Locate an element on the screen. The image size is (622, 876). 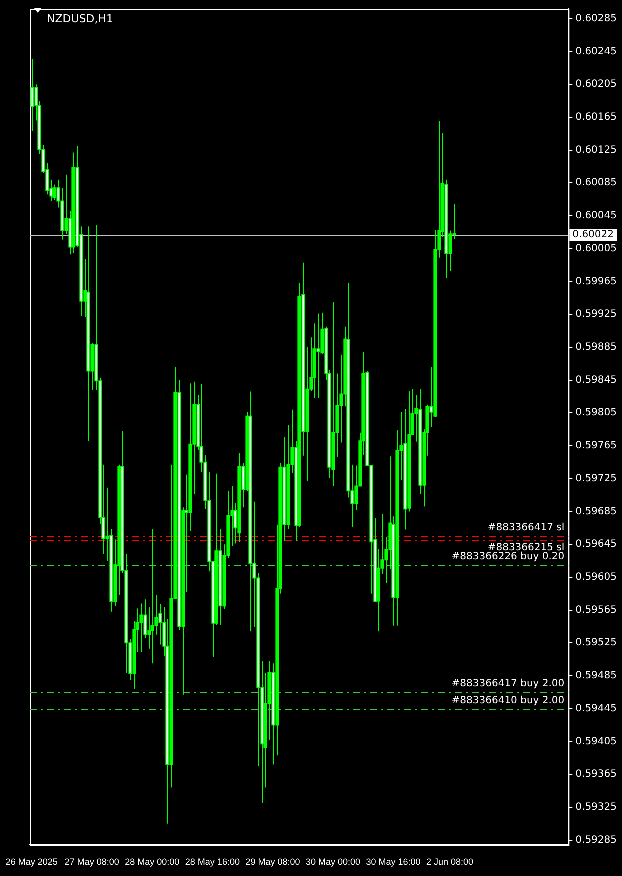
x-tick-label: 29 May 08:00 is located at coordinates (273, 862).